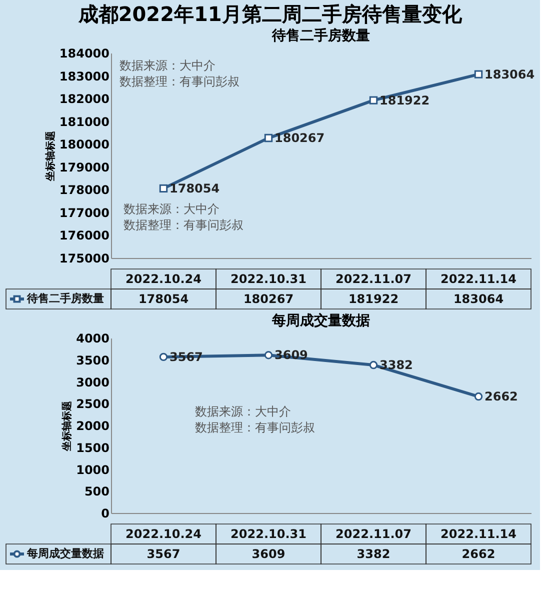  What do you see at coordinates (478, 299) in the screenshot?
I see `data-label: 183064` at bounding box center [478, 299].